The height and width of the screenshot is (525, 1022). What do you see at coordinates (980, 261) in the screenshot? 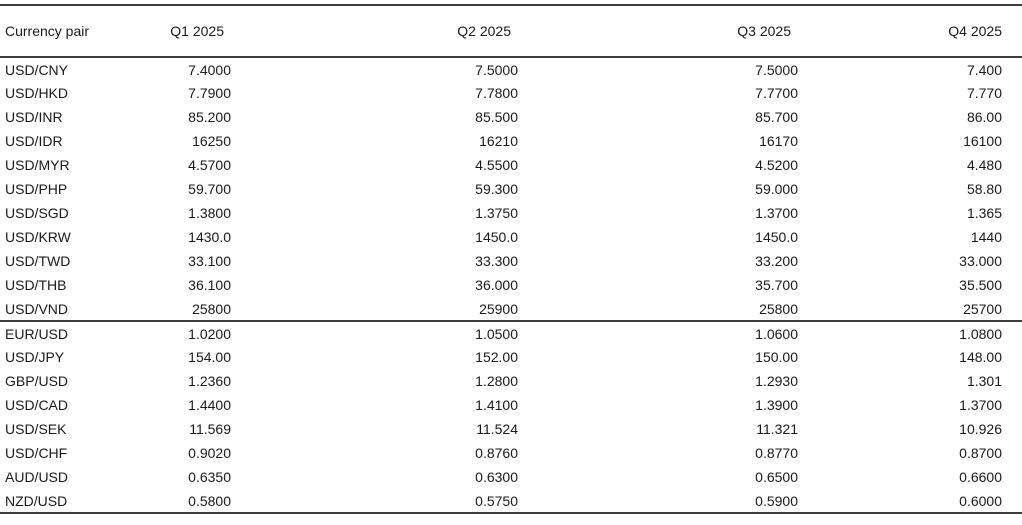
I see `forecast-value-cell: 33.000` at bounding box center [980, 261].